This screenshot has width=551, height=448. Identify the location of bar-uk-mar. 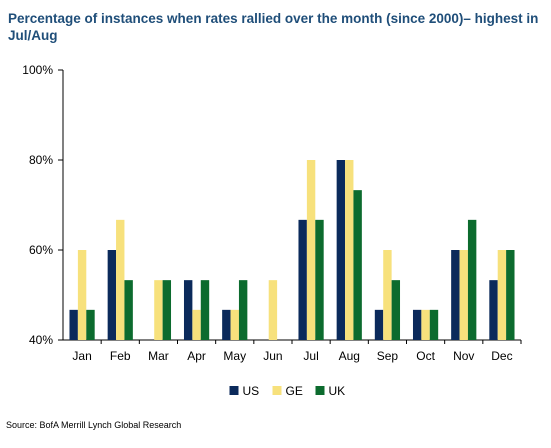
(167, 310).